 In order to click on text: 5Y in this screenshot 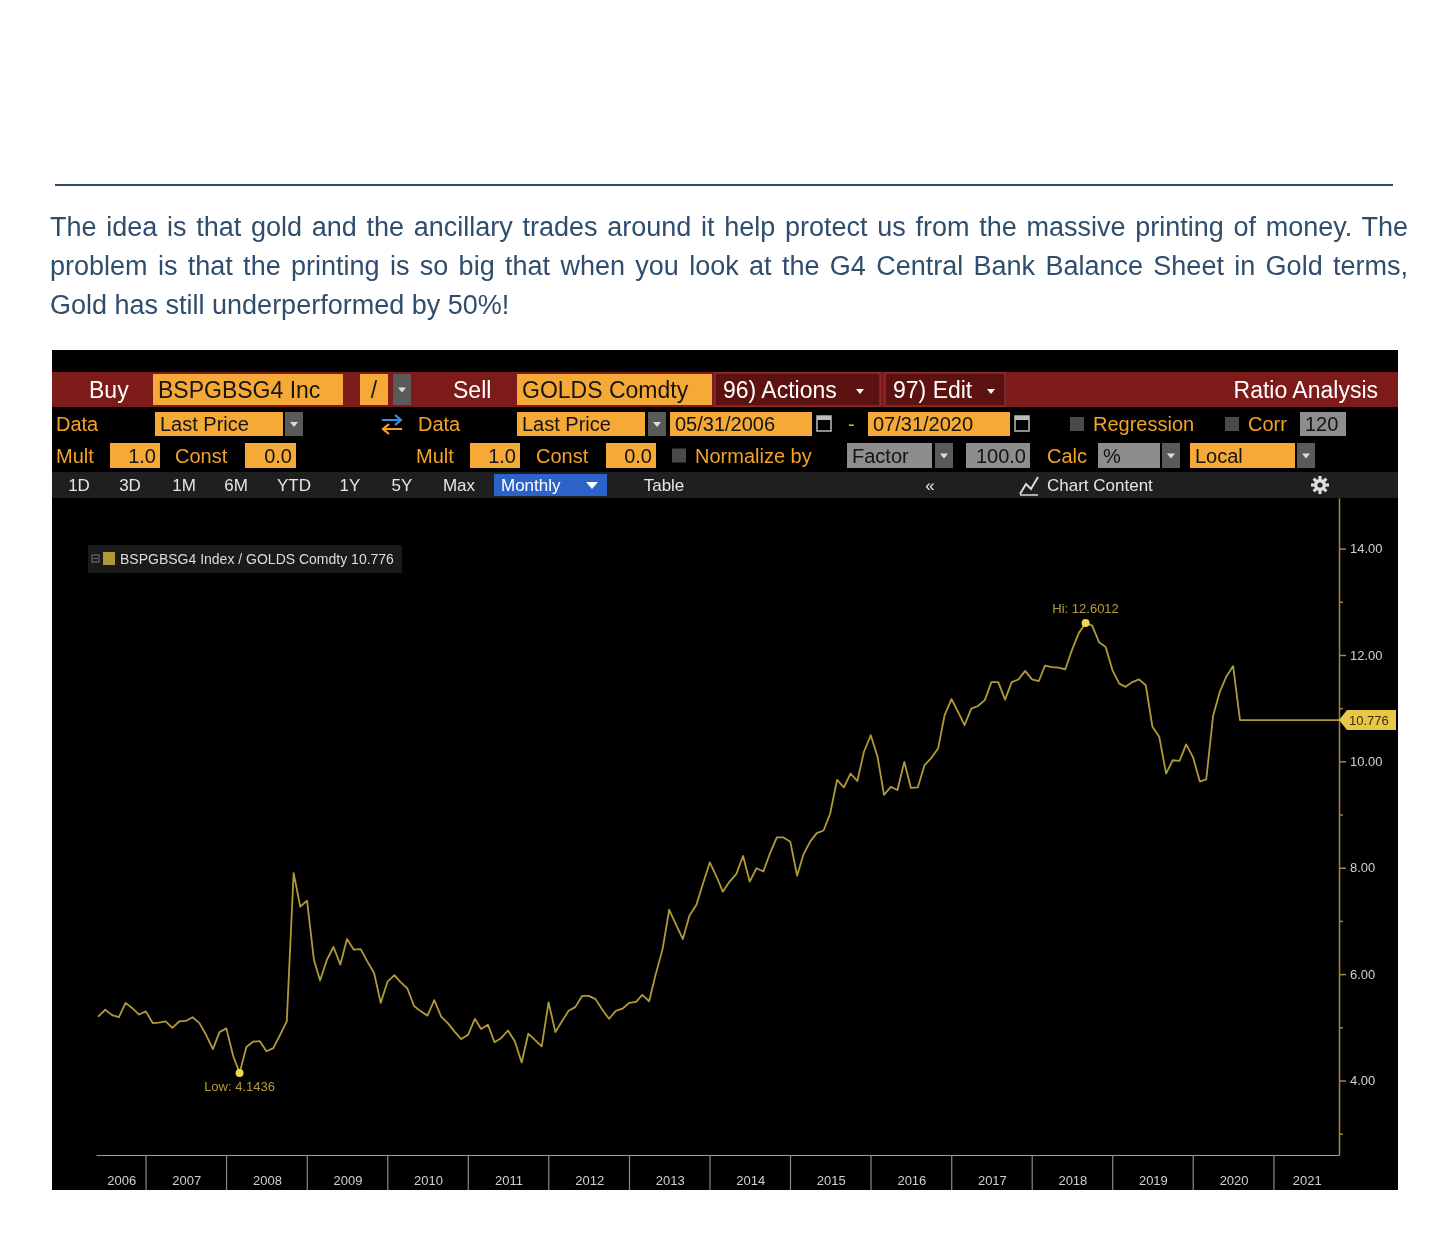, I will do `click(402, 485)`.